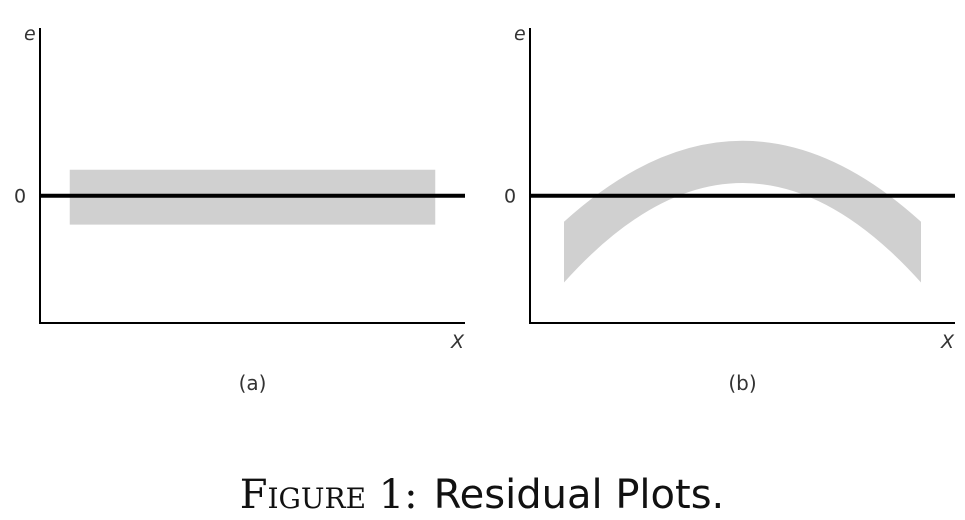 The width and height of the screenshot is (965, 520). Describe the element at coordinates (457, 342) in the screenshot. I see `panel-a-xlabel: X` at that location.